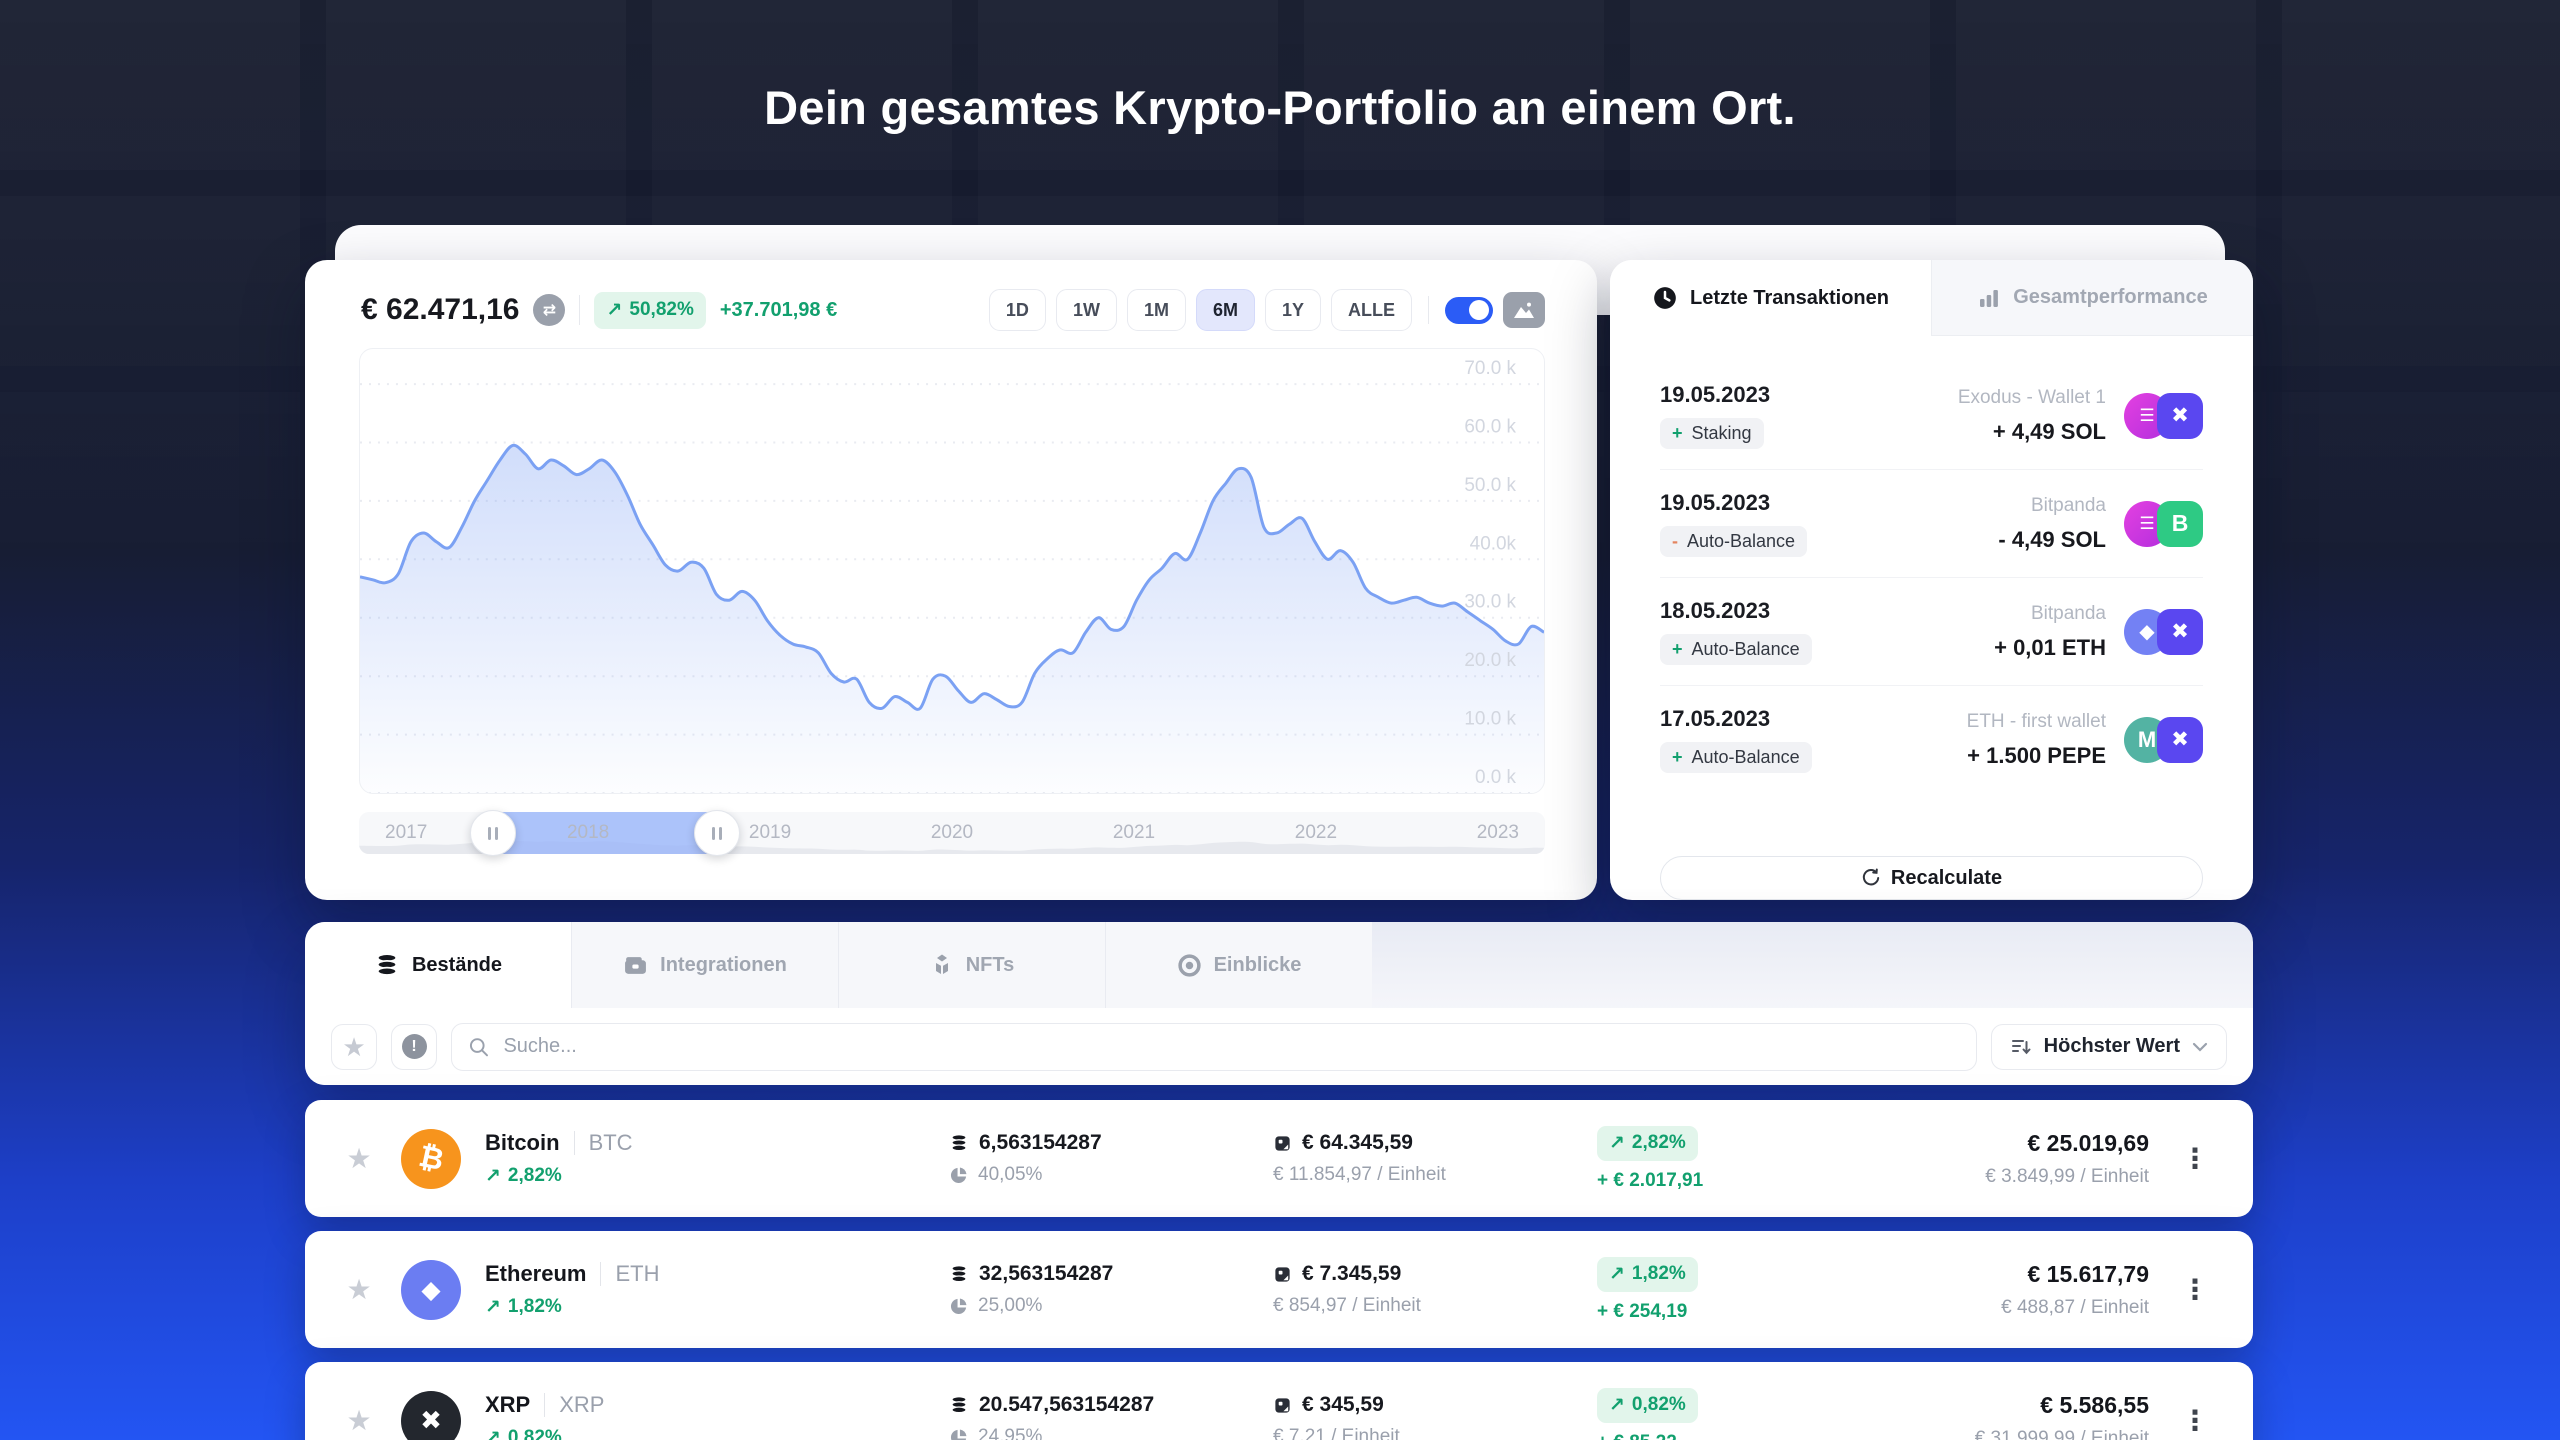 The image size is (2560, 1440). What do you see at coordinates (1490, 368) in the screenshot?
I see `svg-text: 70.0 k` at bounding box center [1490, 368].